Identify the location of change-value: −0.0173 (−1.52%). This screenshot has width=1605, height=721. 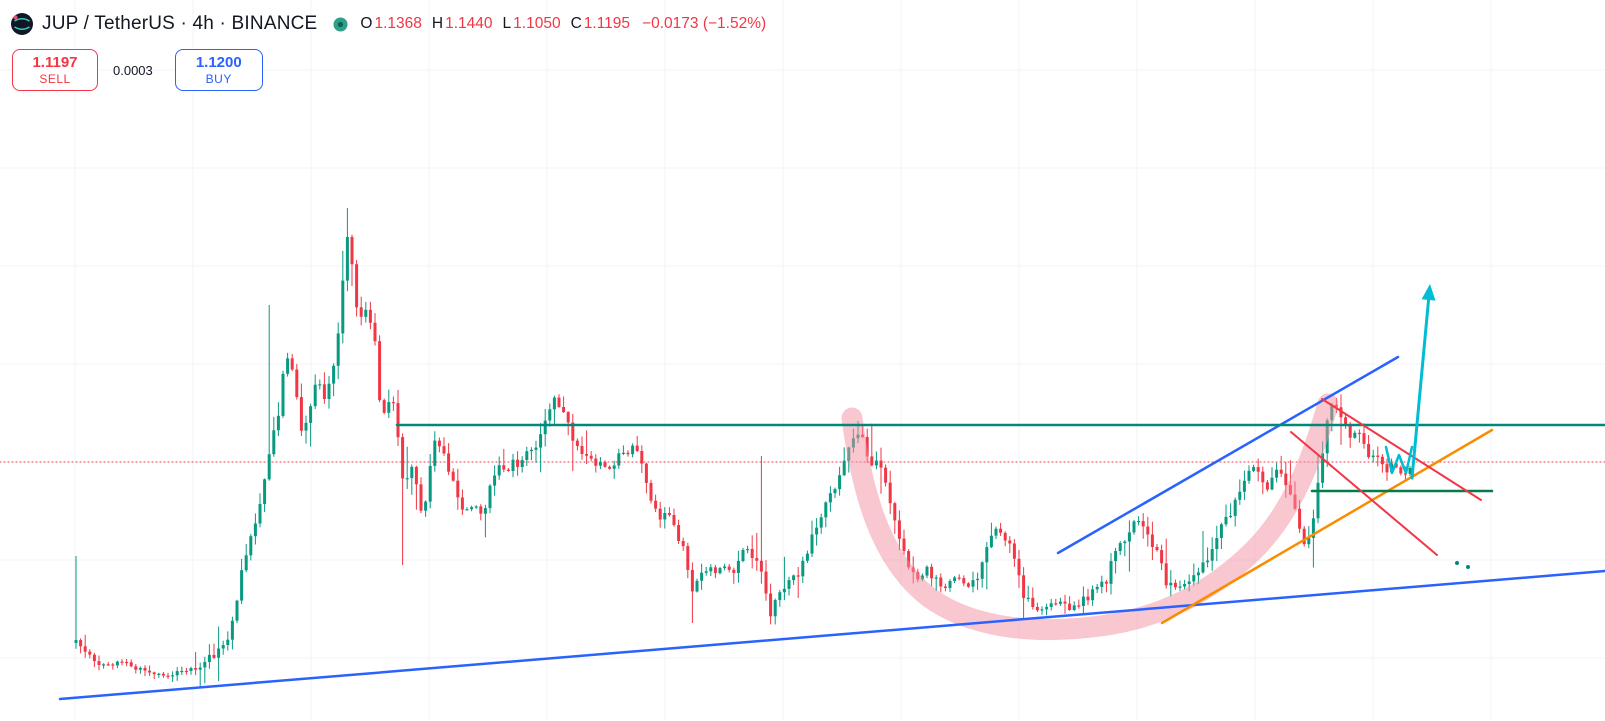
(704, 23).